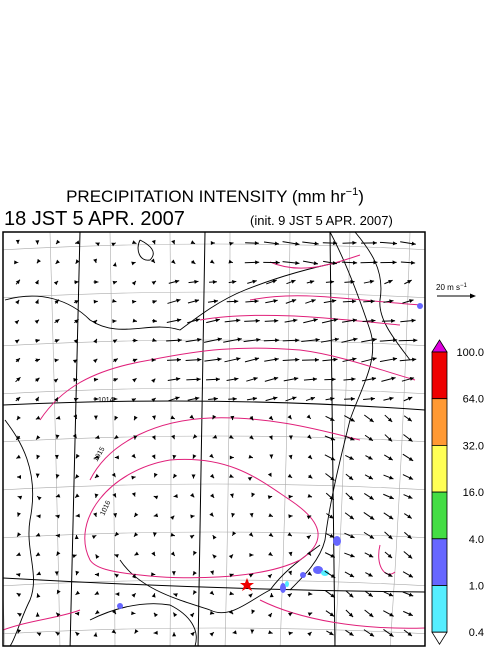  What do you see at coordinates (439, 515) in the screenshot?
I see `colorbar-segment` at bounding box center [439, 515].